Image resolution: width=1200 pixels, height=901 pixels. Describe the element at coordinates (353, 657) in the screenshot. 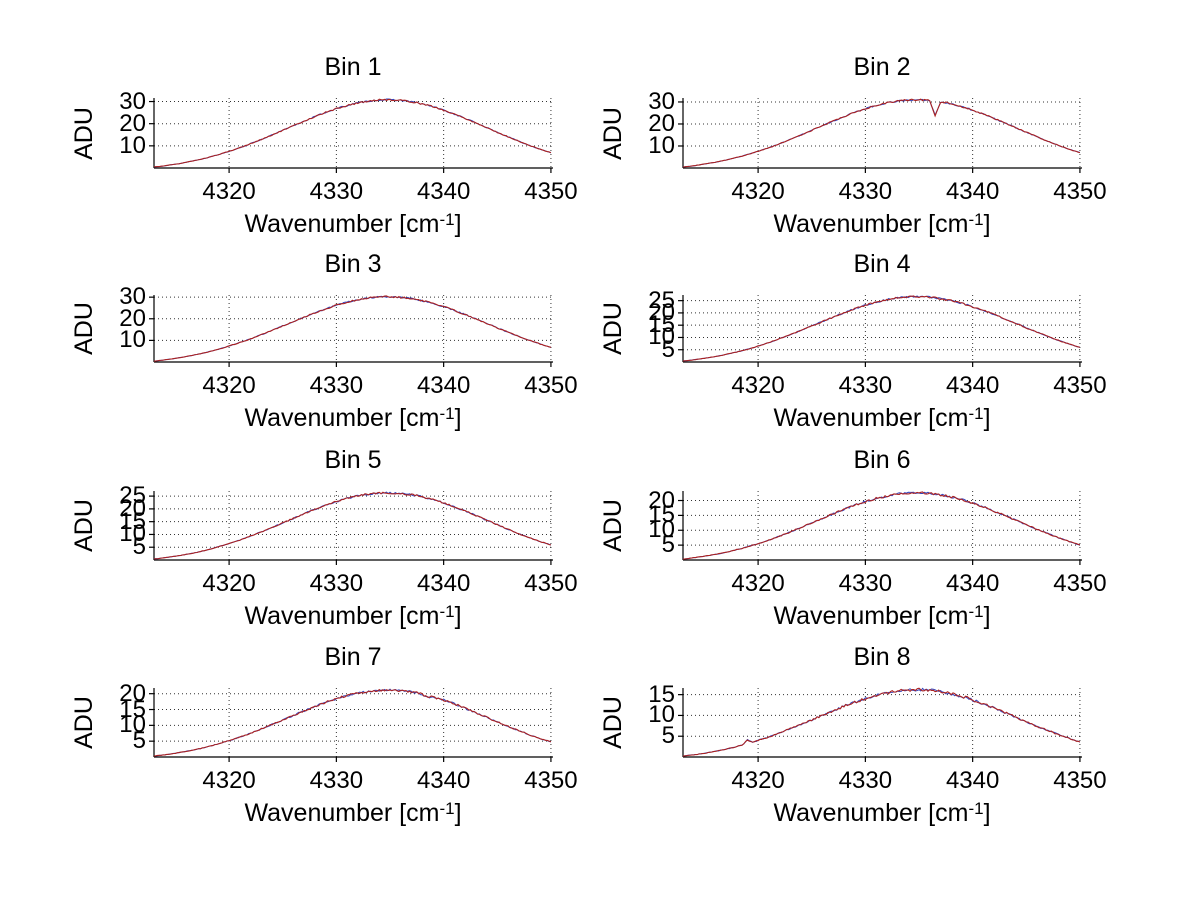

I see `subplot-title: Bin 7` at that location.